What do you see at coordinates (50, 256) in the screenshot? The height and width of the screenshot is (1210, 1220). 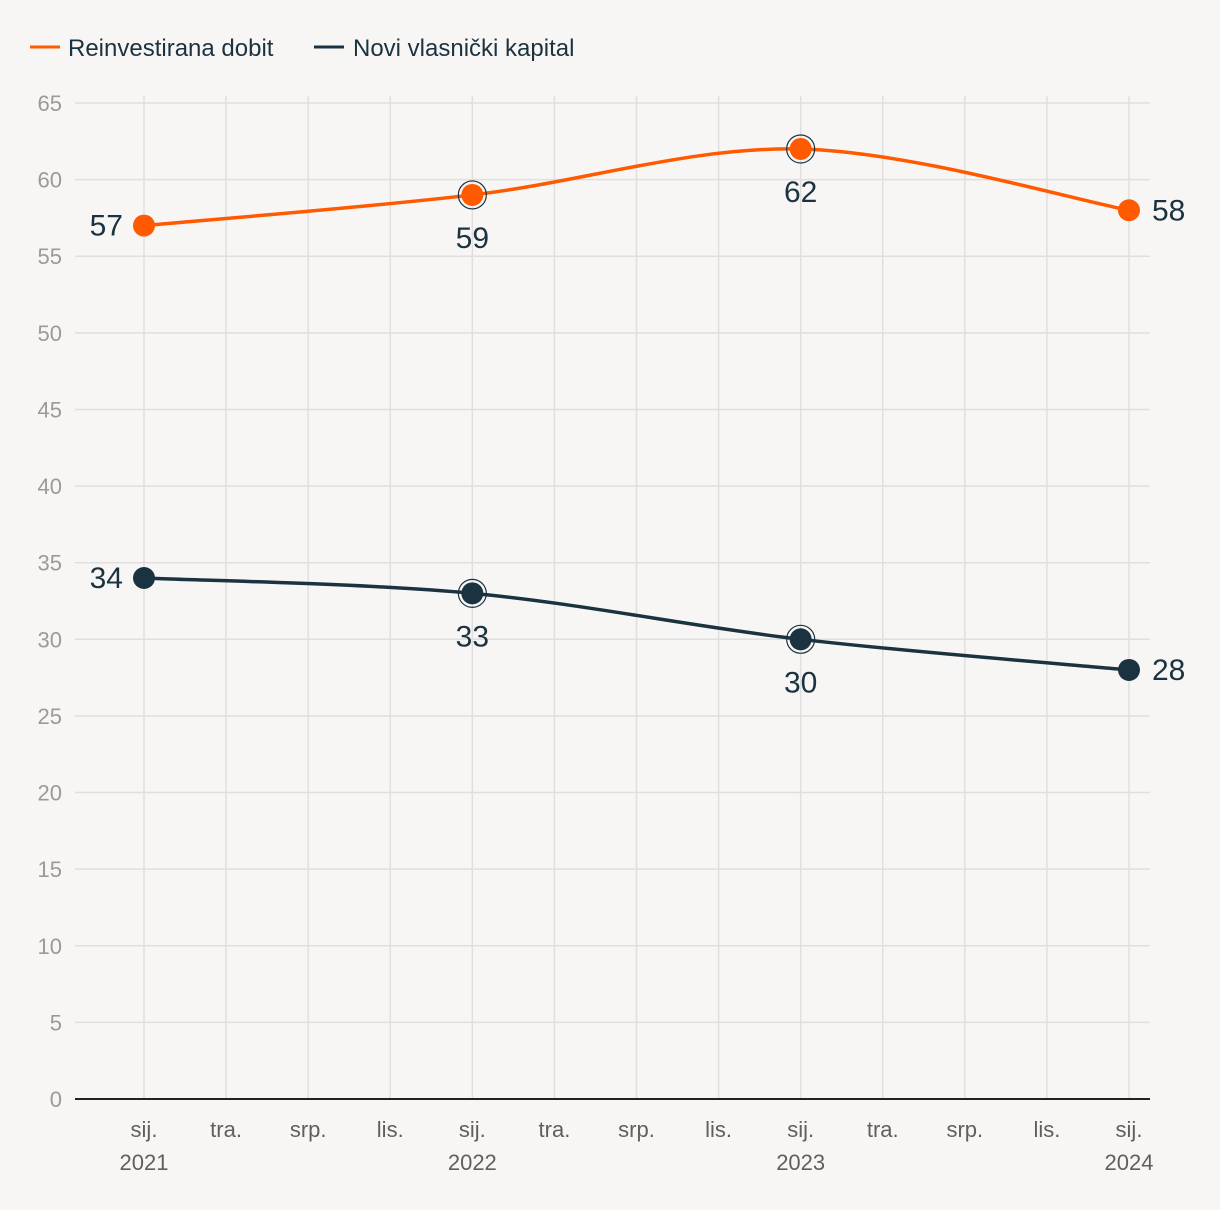 I see `y-tick-label: 55` at bounding box center [50, 256].